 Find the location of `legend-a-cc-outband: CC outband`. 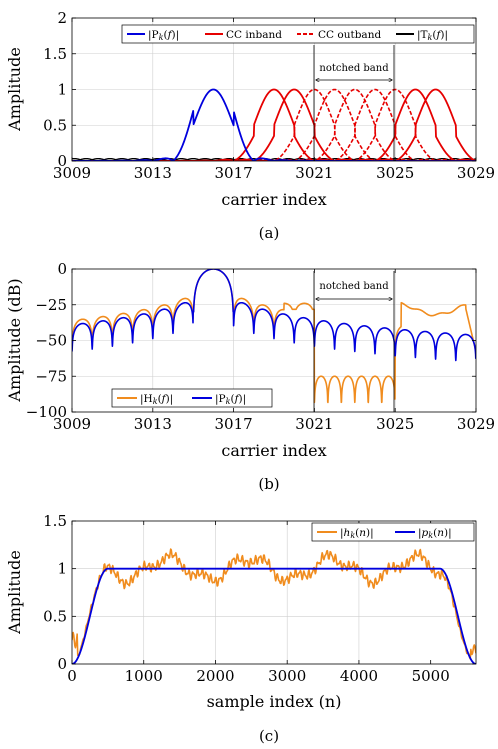

legend-a-cc-outband: CC outband is located at coordinates (349, 35).